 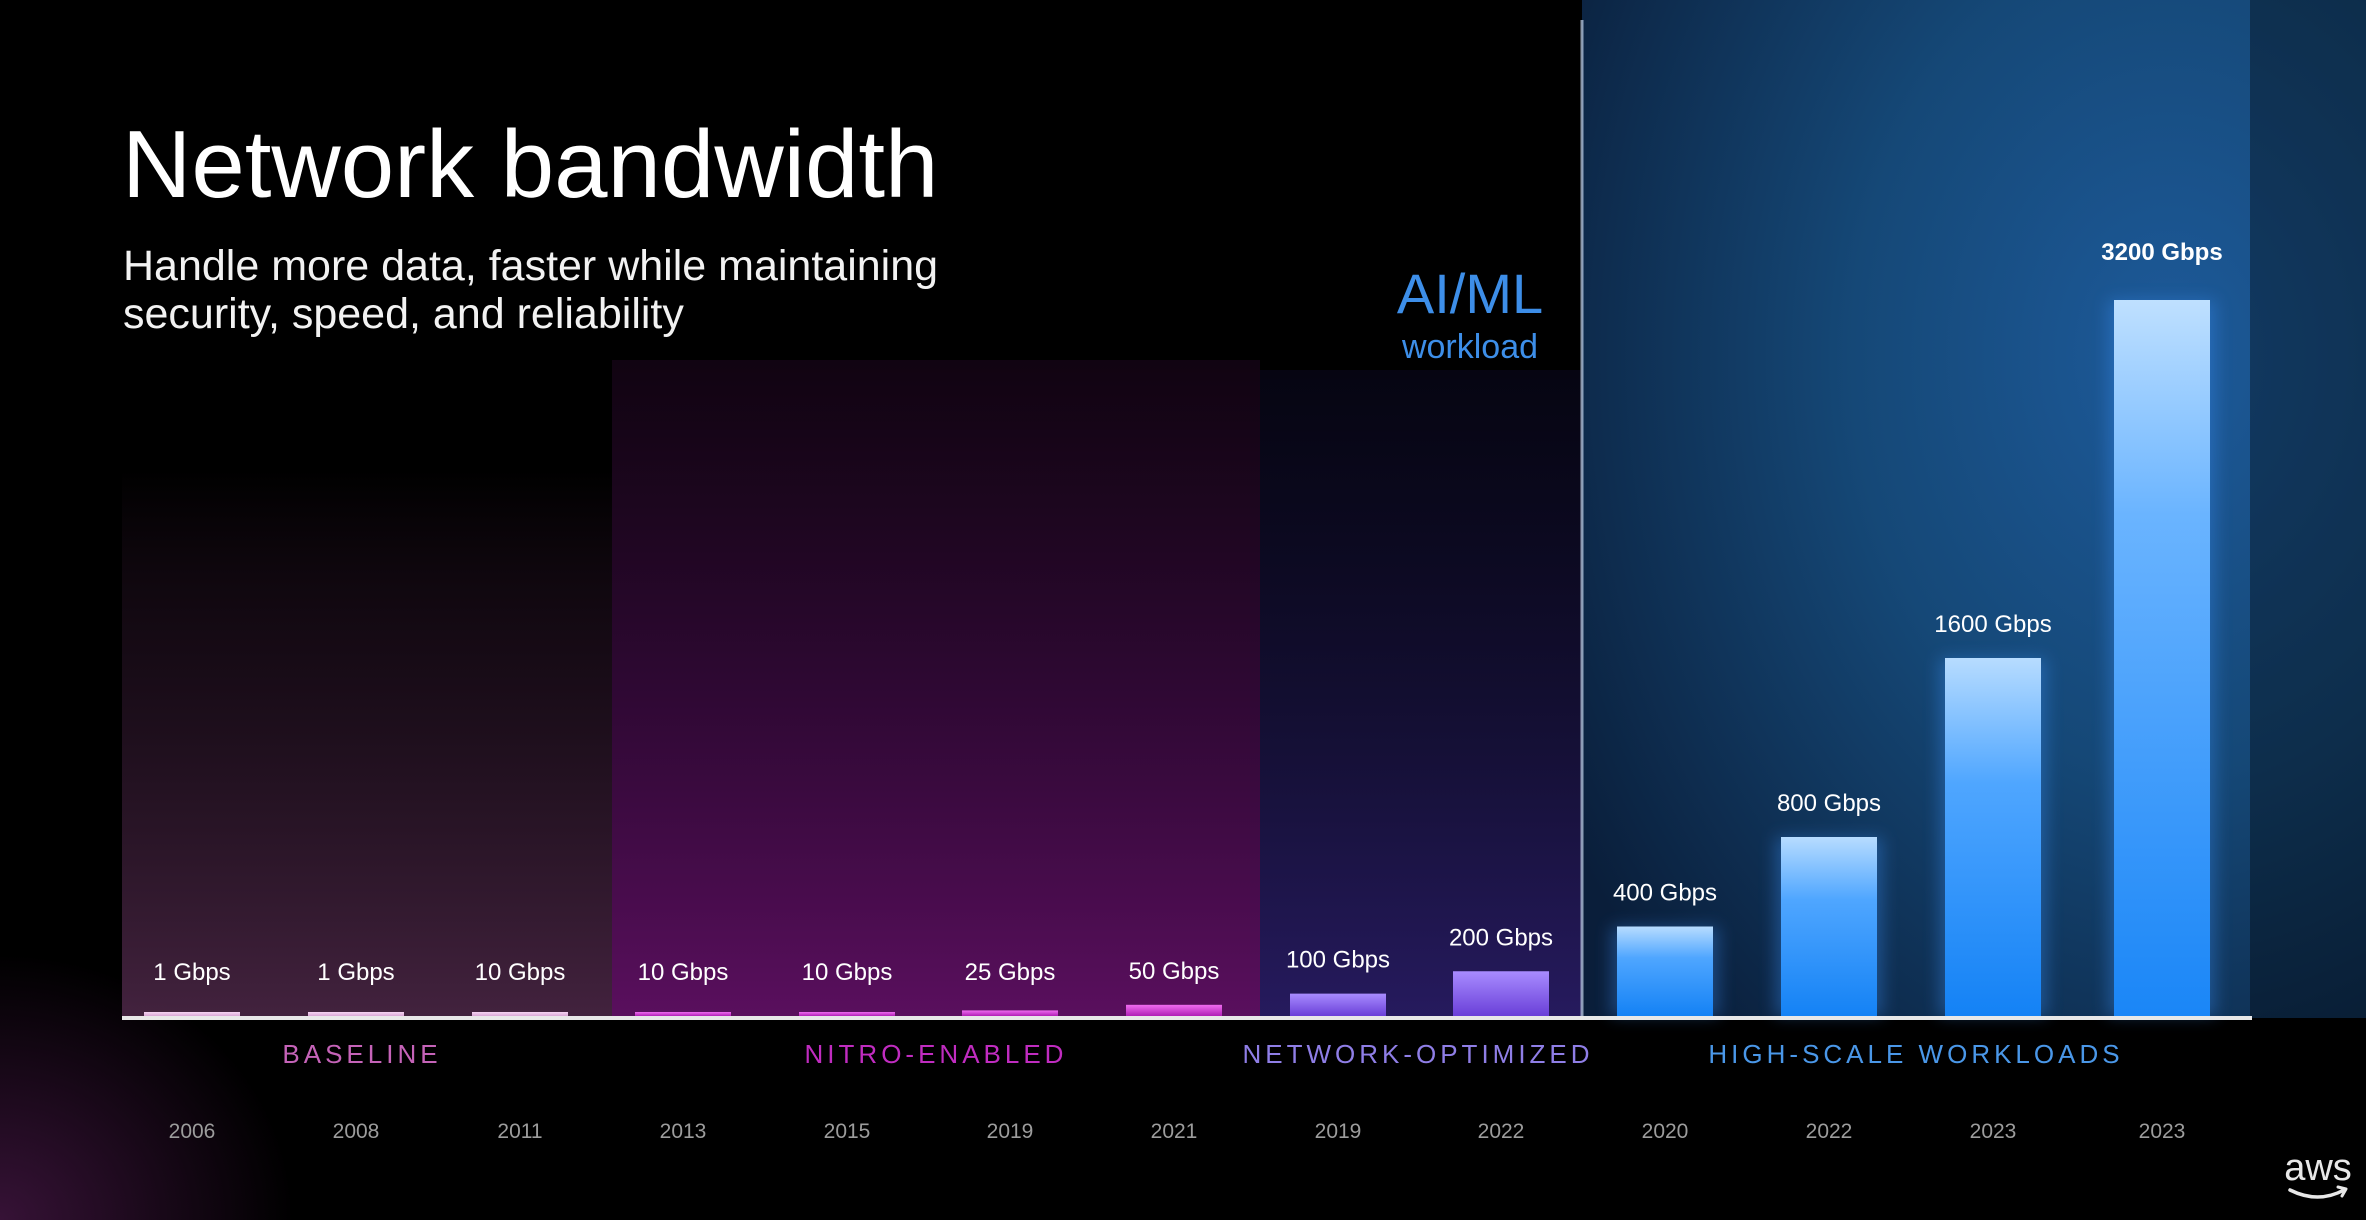 What do you see at coordinates (1174, 1131) in the screenshot?
I see `year-tick-label: 2021` at bounding box center [1174, 1131].